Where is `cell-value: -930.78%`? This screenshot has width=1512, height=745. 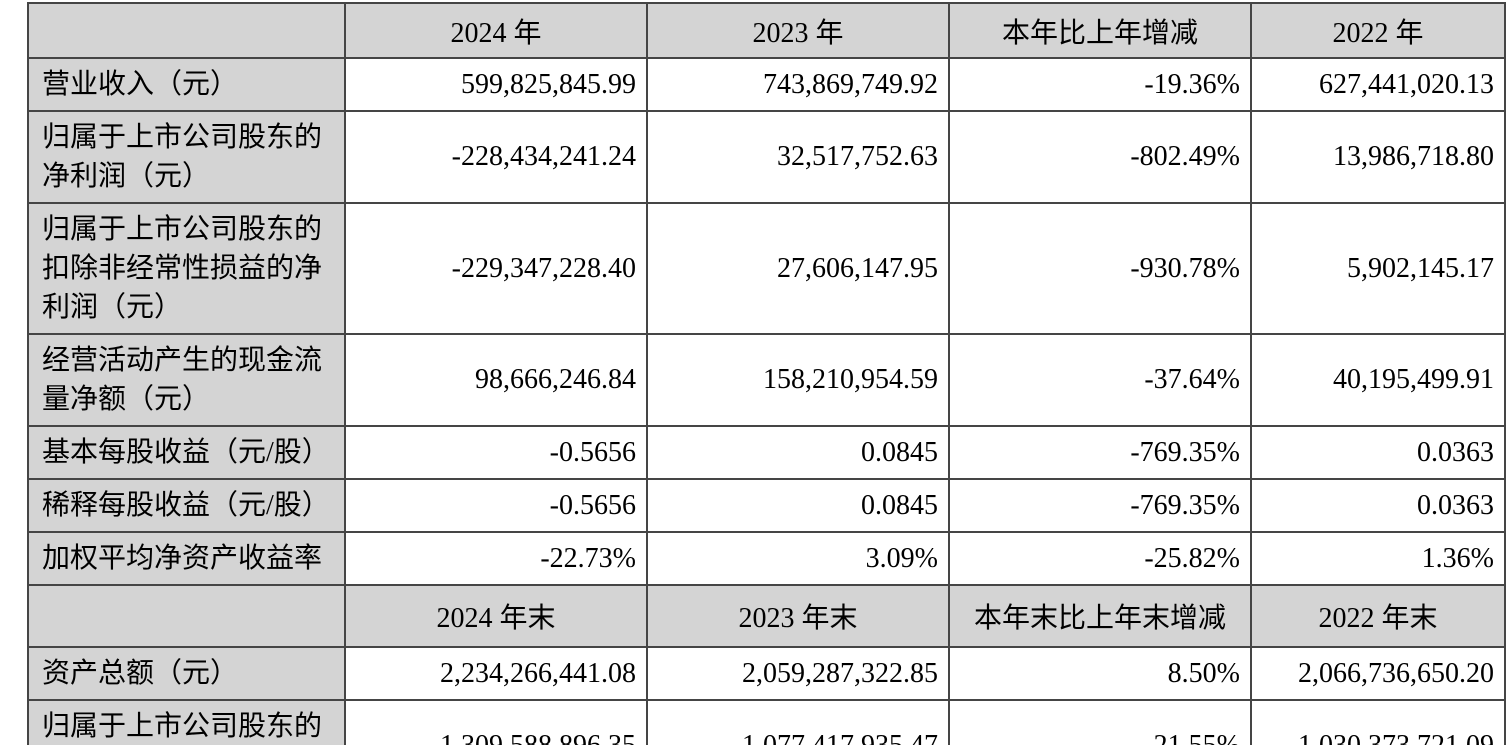
cell-value: -930.78% is located at coordinates (1100, 268).